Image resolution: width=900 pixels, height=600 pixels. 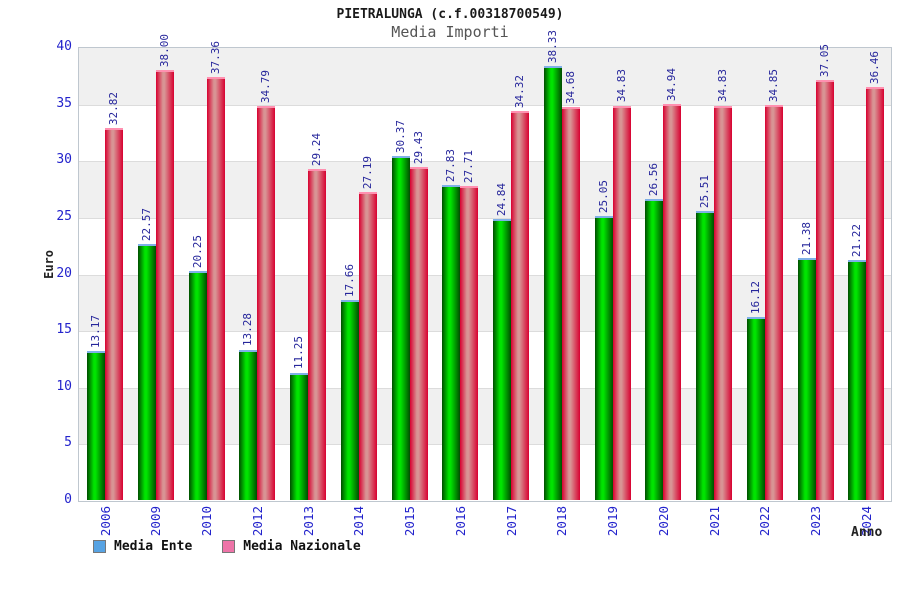 What do you see at coordinates (672, 85) in the screenshot?
I see `bar-value-label: 34.94` at bounding box center [672, 85].